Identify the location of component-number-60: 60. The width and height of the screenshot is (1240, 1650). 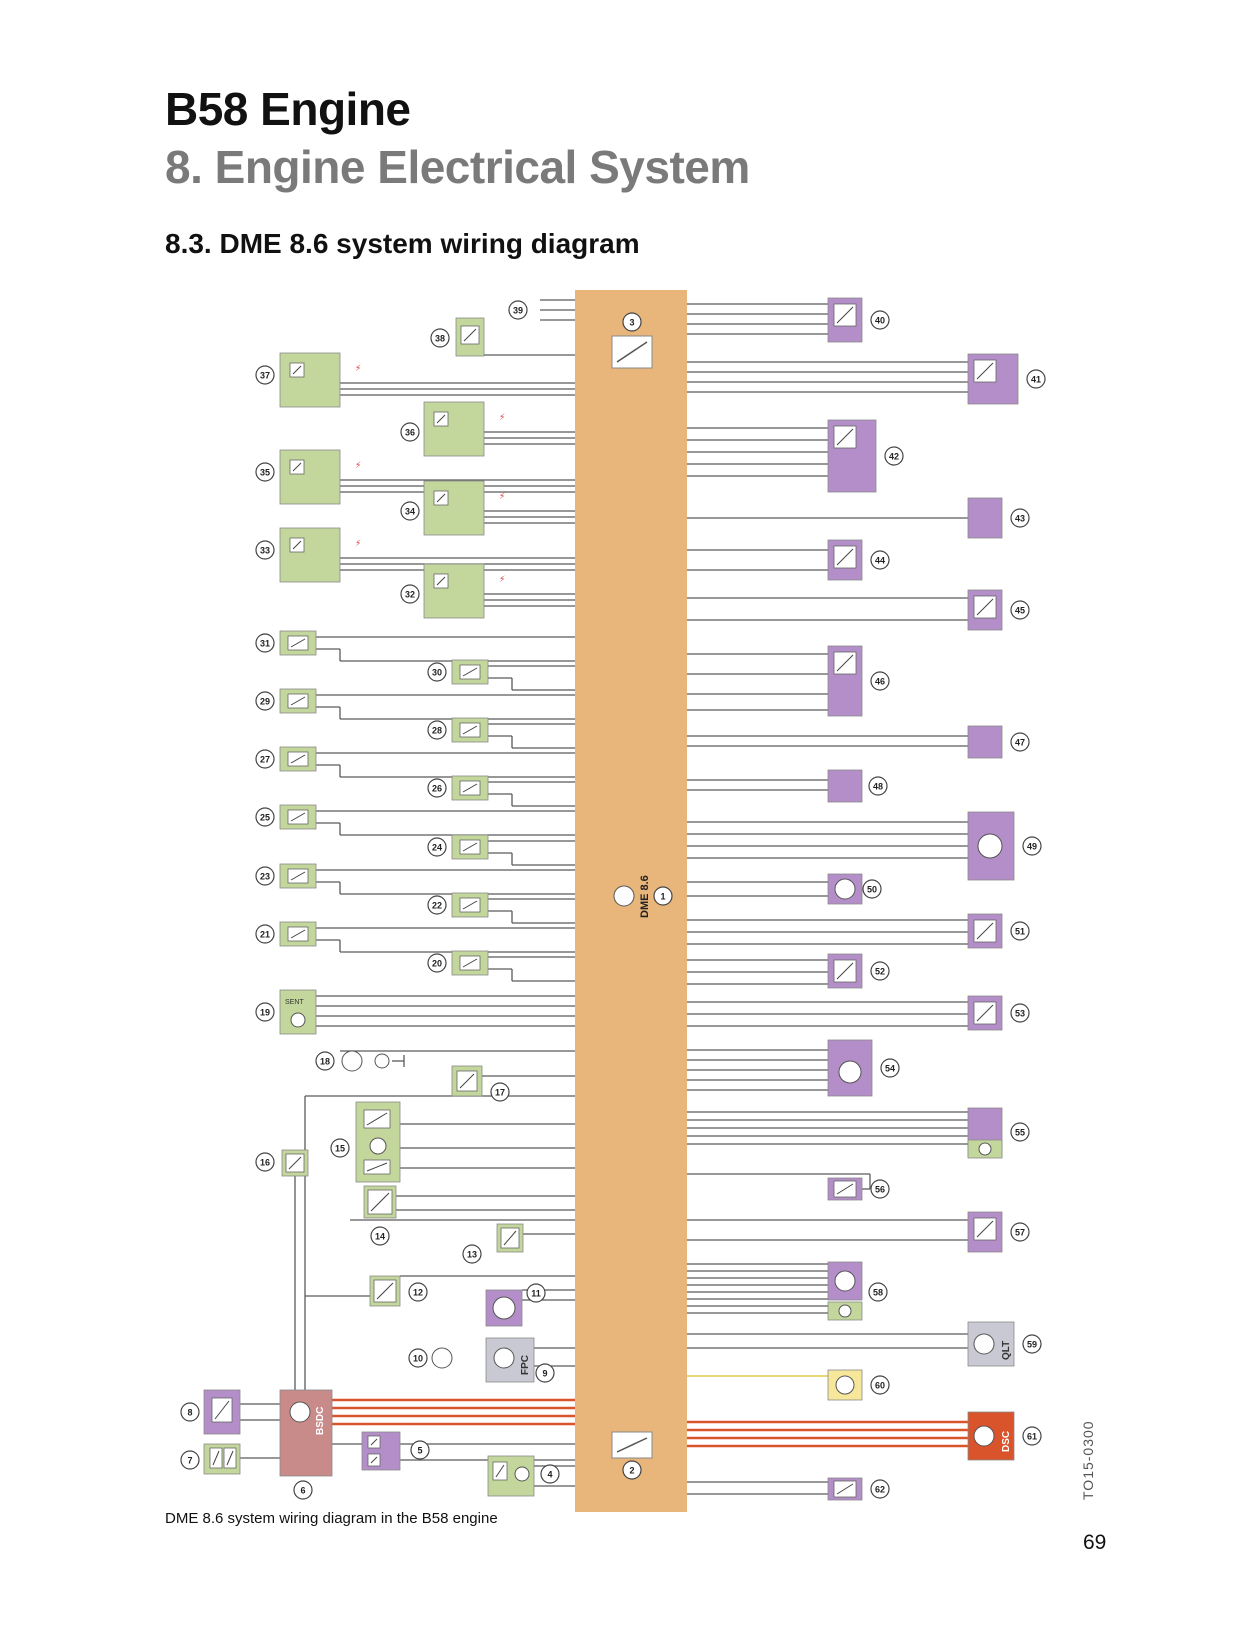
(880, 1385).